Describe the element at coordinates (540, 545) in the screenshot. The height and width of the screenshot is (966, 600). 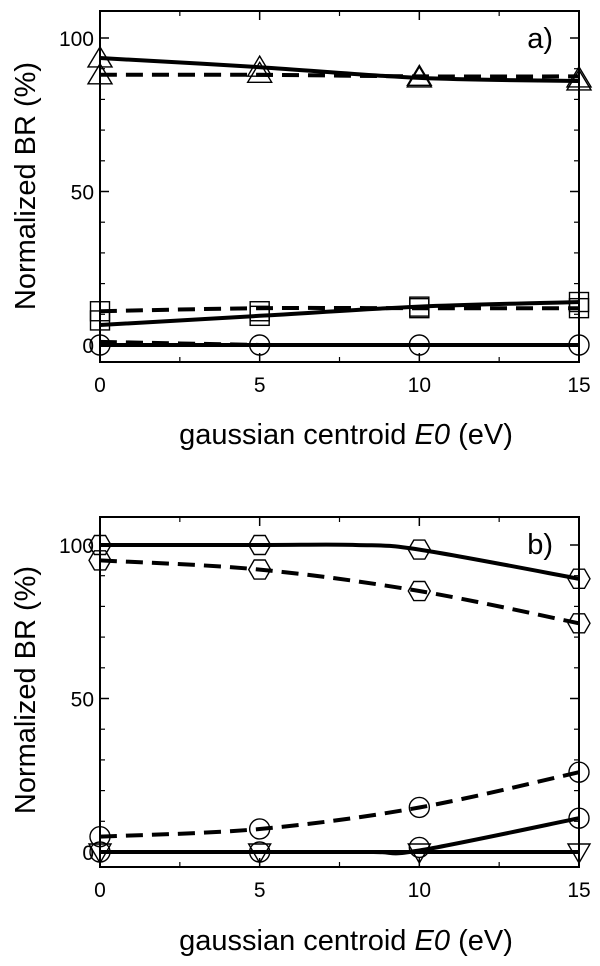
I see `panel-label: b)` at that location.